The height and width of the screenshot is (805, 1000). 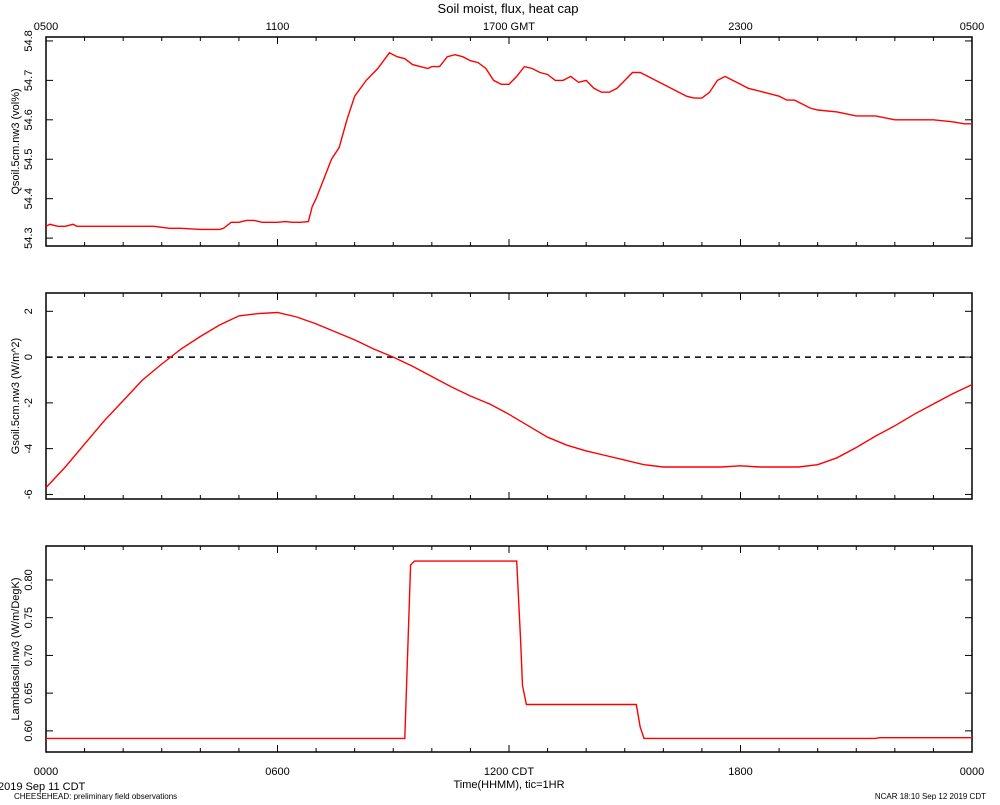 I want to click on y-tick-label: 0.80, so click(x=29, y=579).